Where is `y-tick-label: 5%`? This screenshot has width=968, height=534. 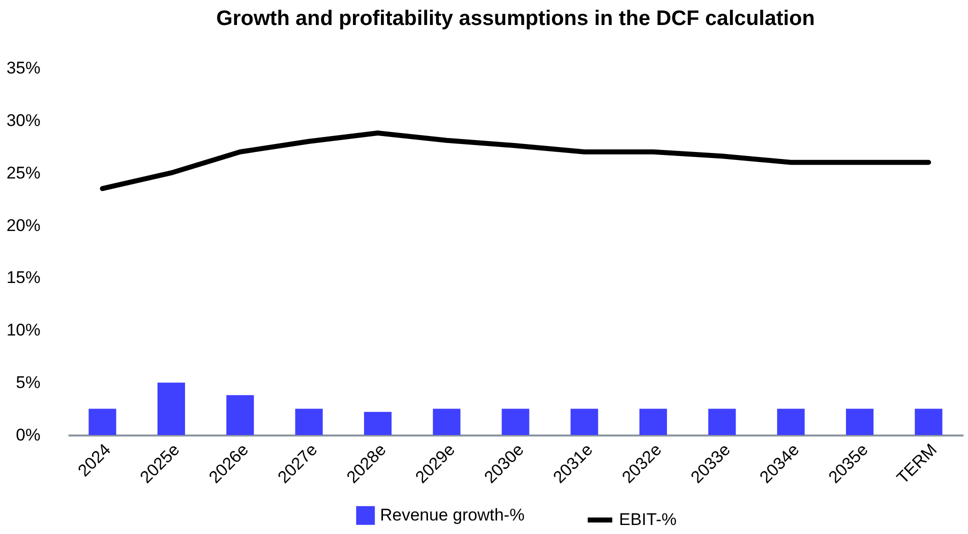 y-tick-label: 5% is located at coordinates (28, 382).